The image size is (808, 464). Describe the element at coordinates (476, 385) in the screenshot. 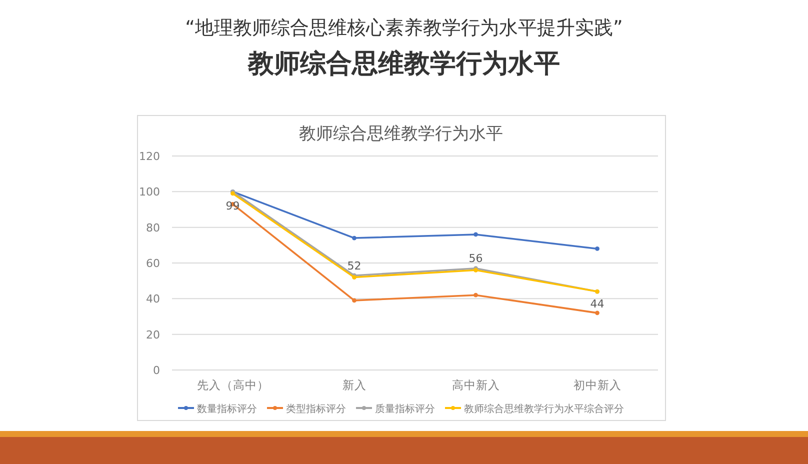

I see `x-tick-label: 高中新入` at that location.